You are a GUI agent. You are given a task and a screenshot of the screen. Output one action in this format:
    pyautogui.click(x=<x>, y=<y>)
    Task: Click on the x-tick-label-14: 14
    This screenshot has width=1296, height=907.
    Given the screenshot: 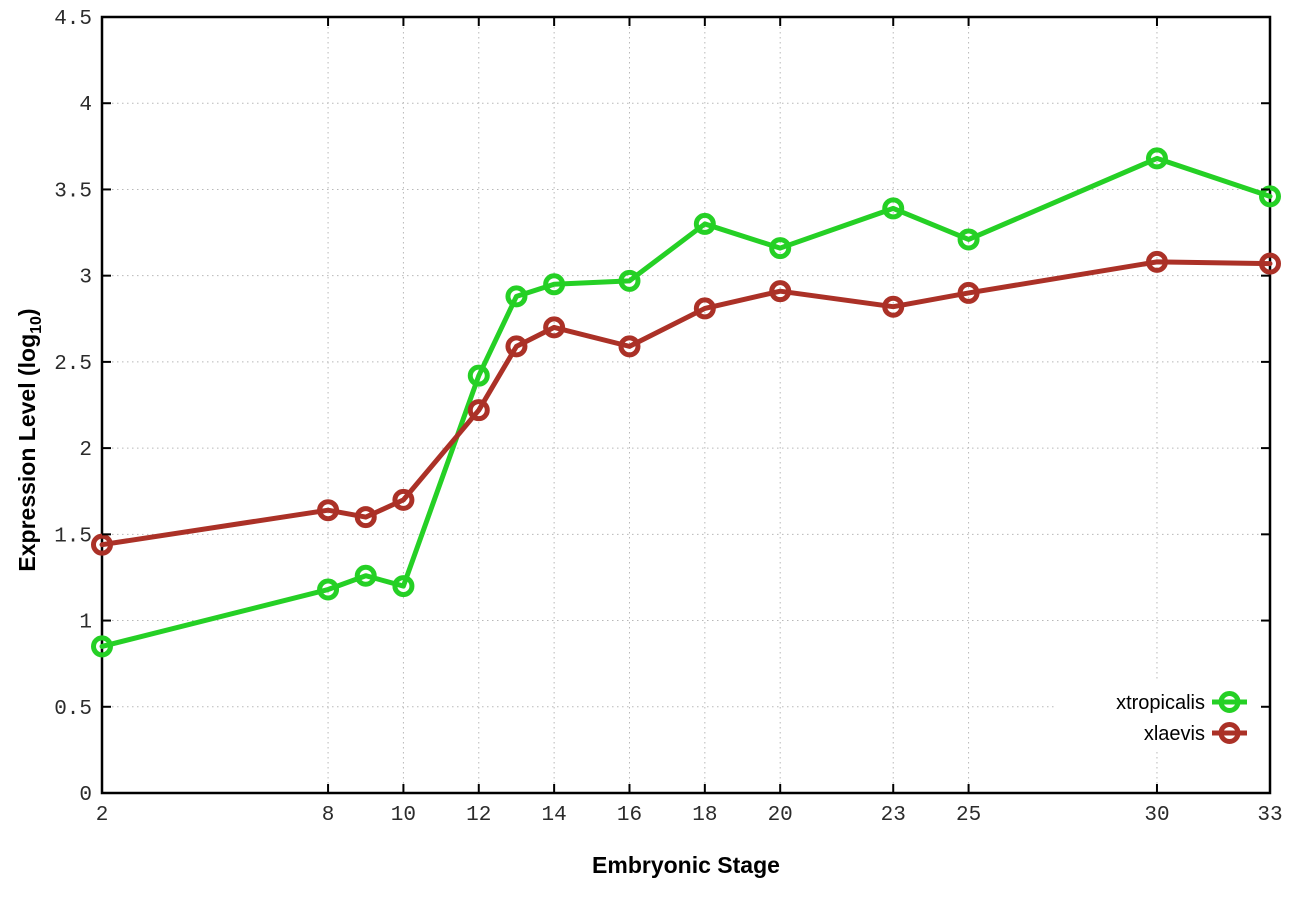 What is the action you would take?
    pyautogui.click(x=554, y=815)
    